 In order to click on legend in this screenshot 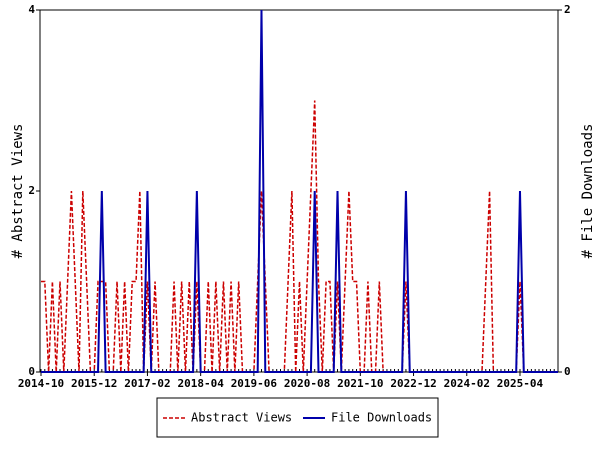, I will do `click(297, 417)`.